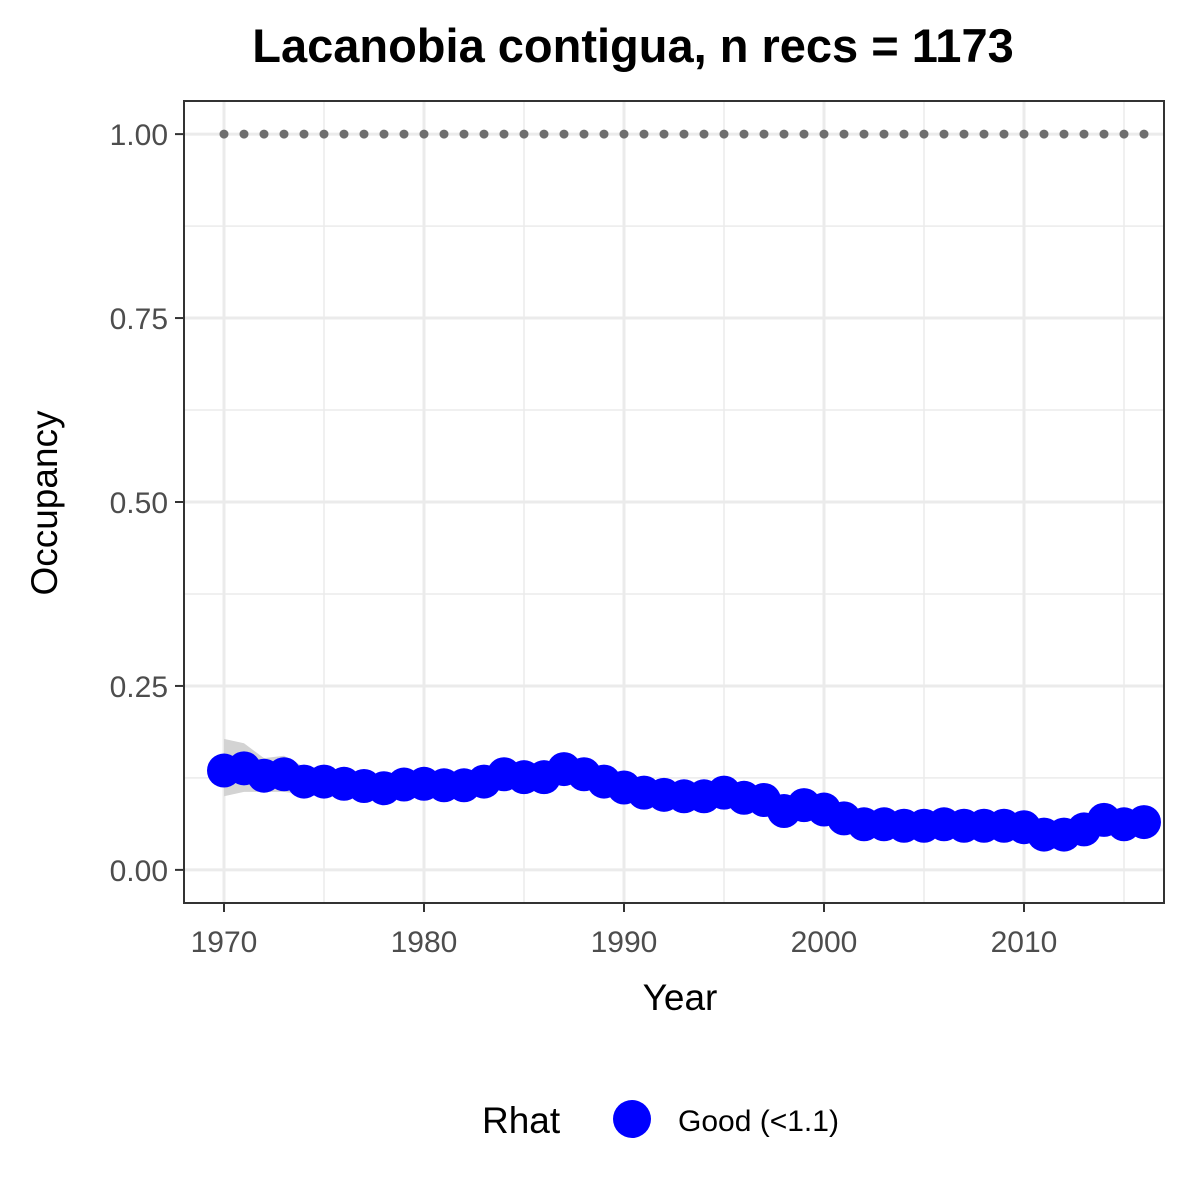  I want to click on x-tick-label: 1980, so click(424, 942).